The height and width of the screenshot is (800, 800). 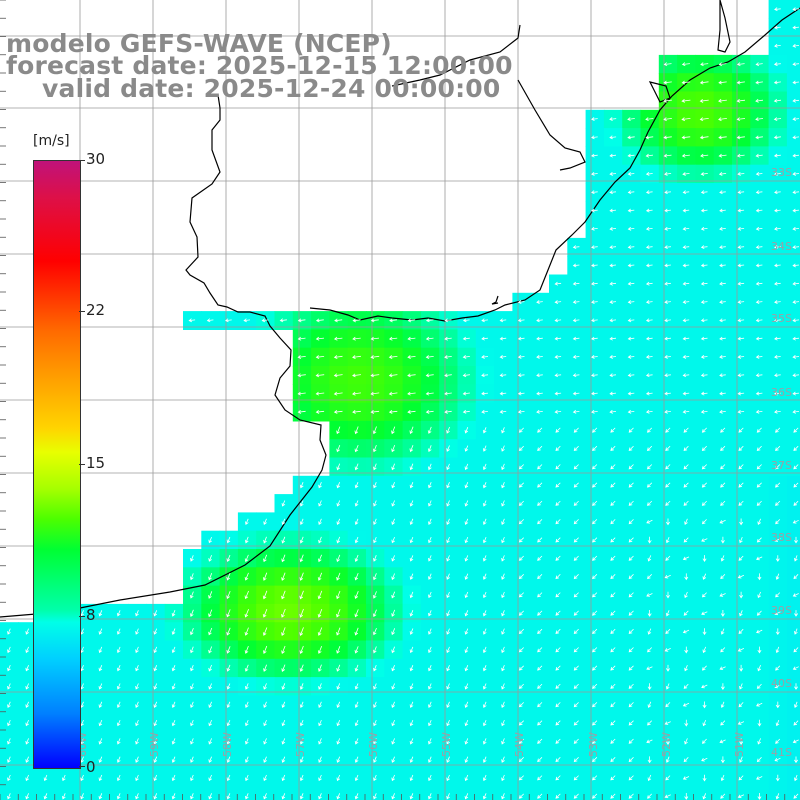 I want to click on colorbar-units: [m/s], so click(x=51, y=141).